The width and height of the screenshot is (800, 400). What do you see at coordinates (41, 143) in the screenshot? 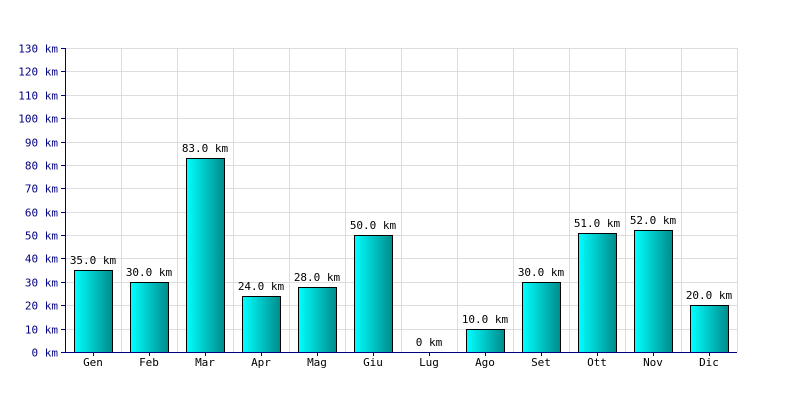
I see `y-tick-label: 90 km` at bounding box center [41, 143].